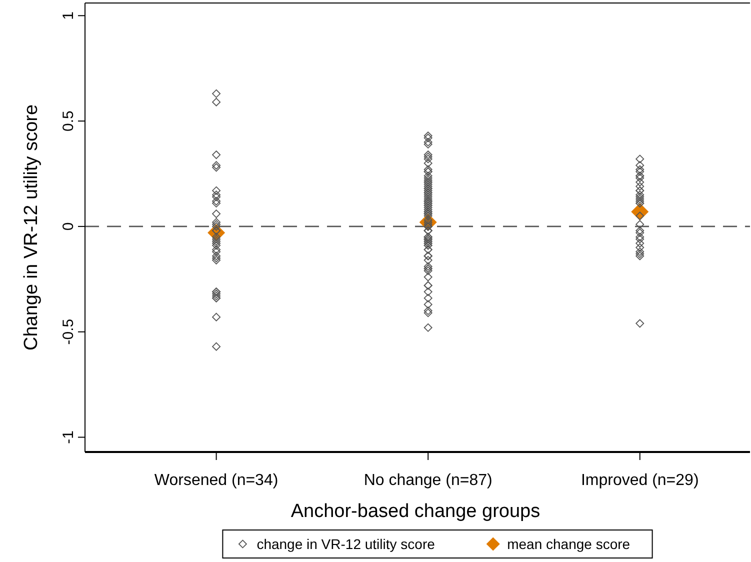 The height and width of the screenshot is (562, 751). What do you see at coordinates (68, 15) in the screenshot?
I see `y-tick-label: 1` at bounding box center [68, 15].